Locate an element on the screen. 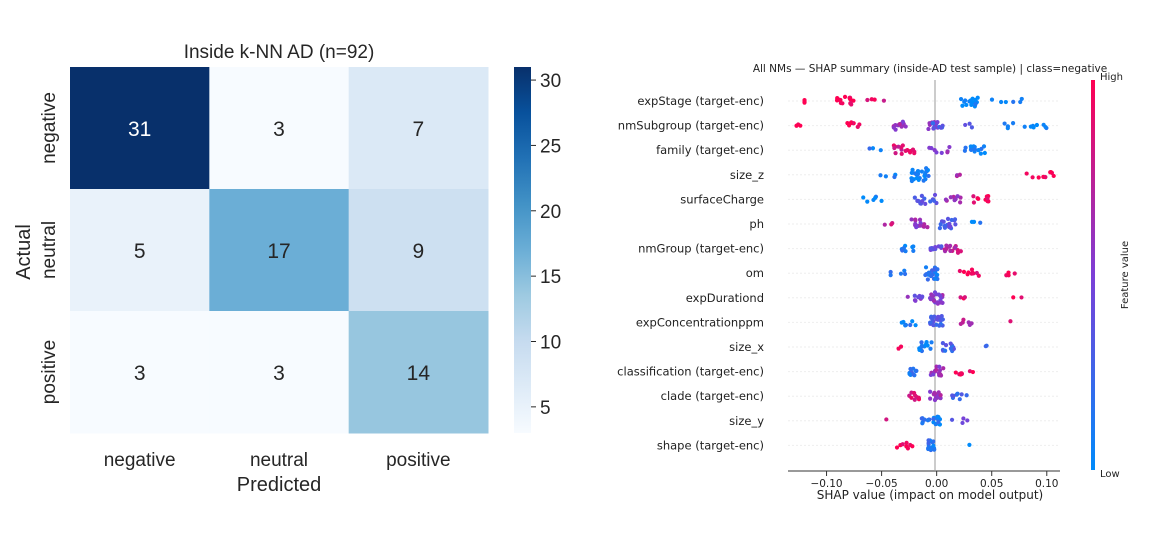  cm-colorbar-tick-label: 10 is located at coordinates (550, 343).